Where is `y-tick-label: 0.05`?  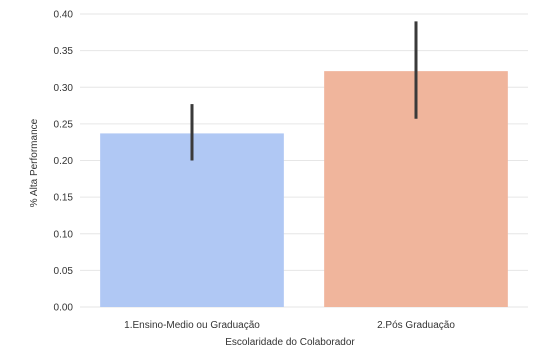
y-tick-label: 0.05 is located at coordinates (64, 271).